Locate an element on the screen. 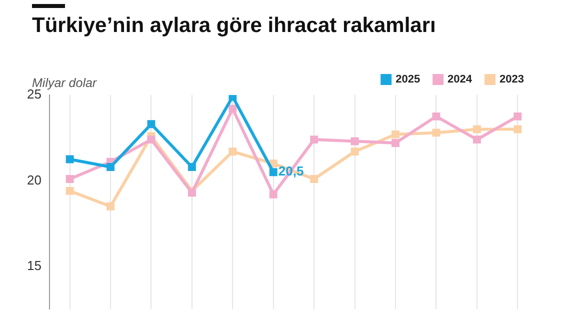 Image resolution: width=568 pixels, height=320 pixels. legend-label: 2024 is located at coordinates (460, 80).